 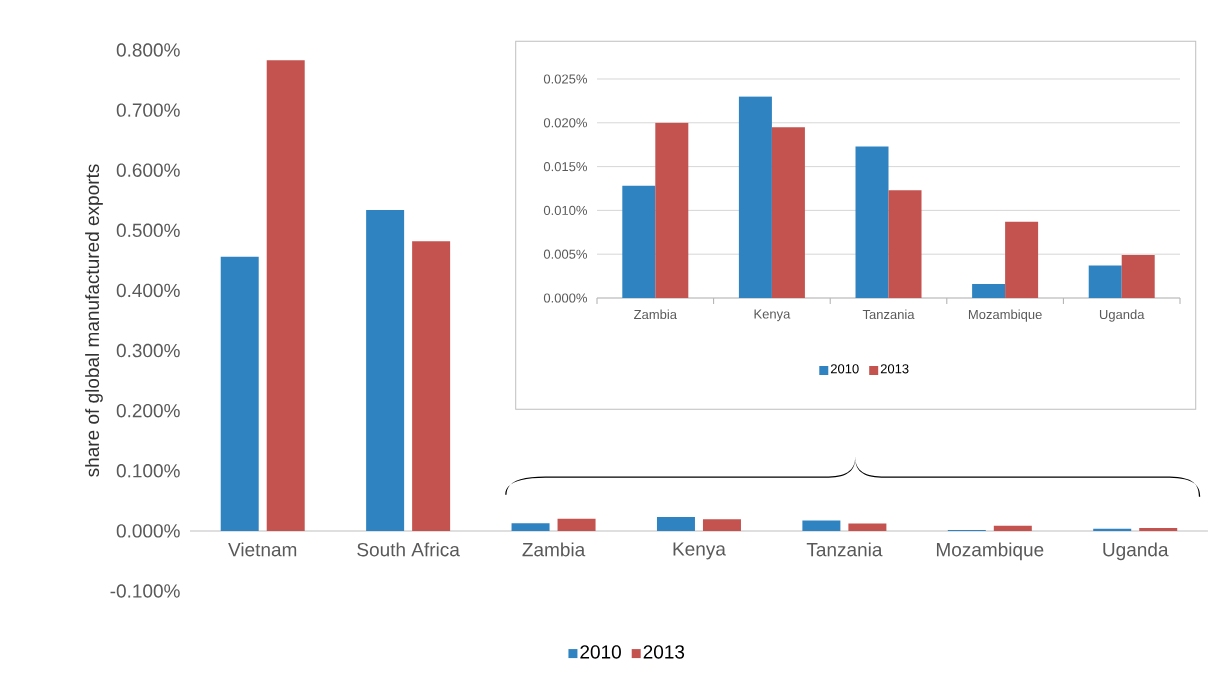 What do you see at coordinates (148, 230) in the screenshot?
I see `y-tick-label: 0.500%` at bounding box center [148, 230].